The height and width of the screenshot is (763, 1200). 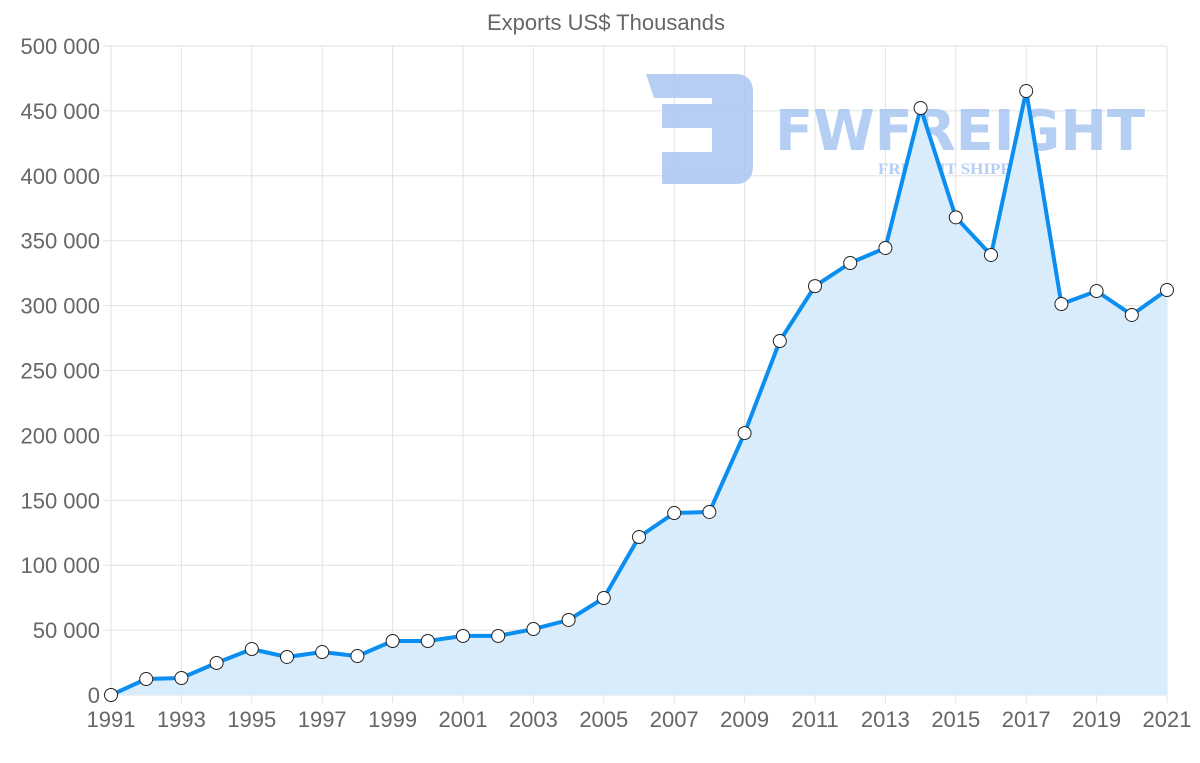 I want to click on data-point-2009, so click(x=744, y=433).